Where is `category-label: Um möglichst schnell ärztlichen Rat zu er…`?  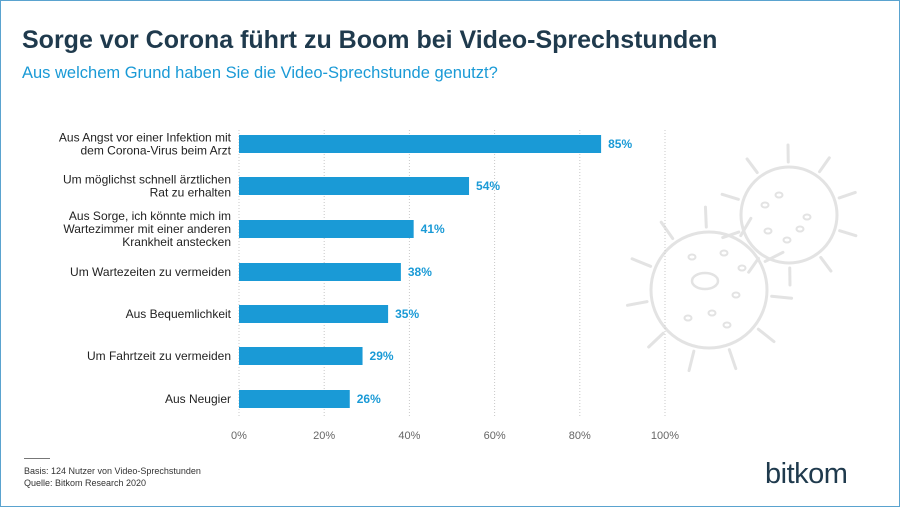
category-label: Um möglichst schnell ärztlichen Rat zu er… is located at coordinates (147, 186).